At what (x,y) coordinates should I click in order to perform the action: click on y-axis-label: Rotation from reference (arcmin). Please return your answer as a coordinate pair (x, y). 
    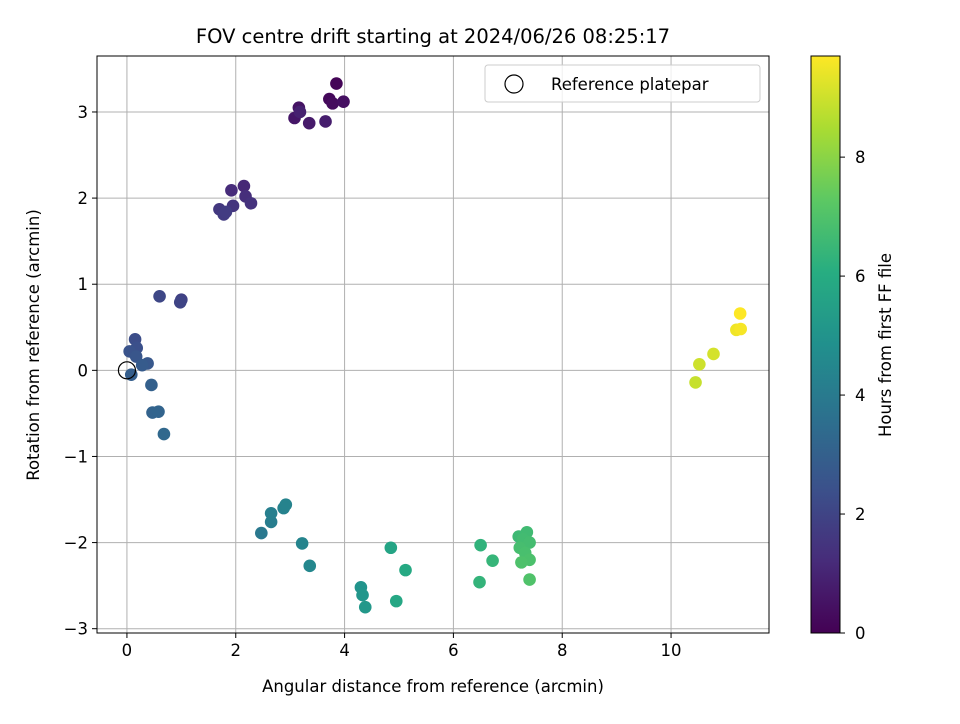
    Looking at the image, I should click on (33, 345).